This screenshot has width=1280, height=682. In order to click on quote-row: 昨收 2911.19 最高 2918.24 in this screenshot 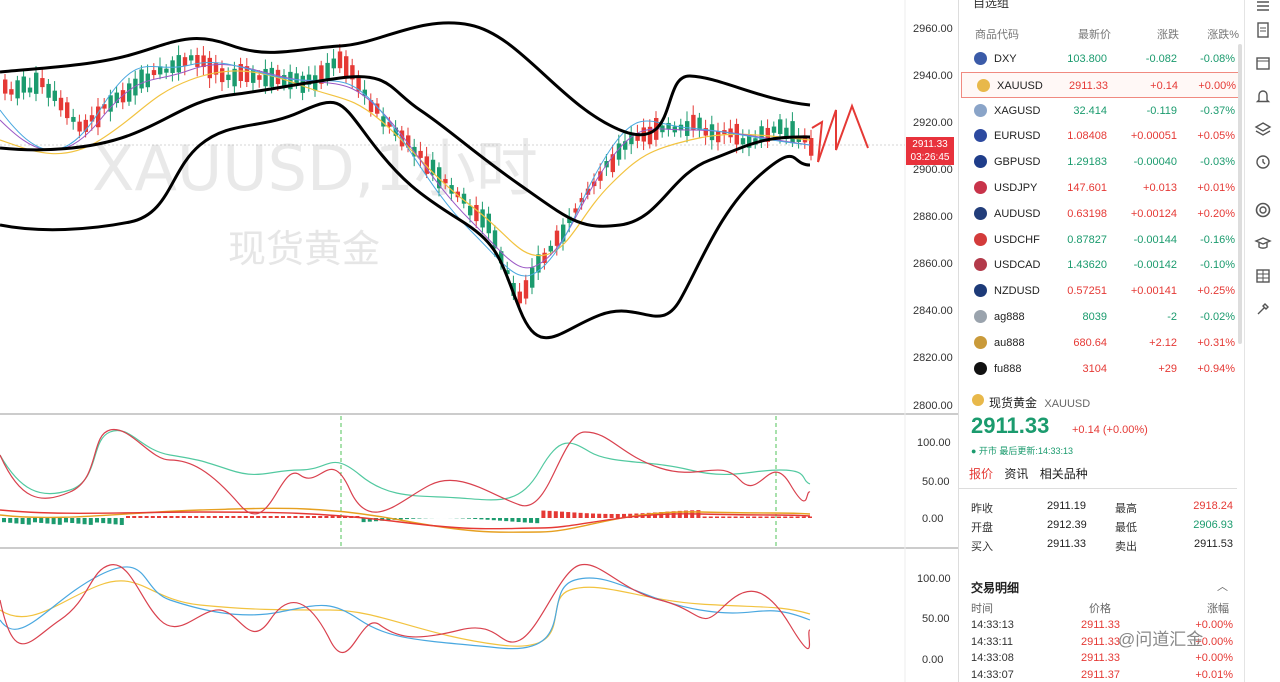, I will do `click(1098, 507)`.